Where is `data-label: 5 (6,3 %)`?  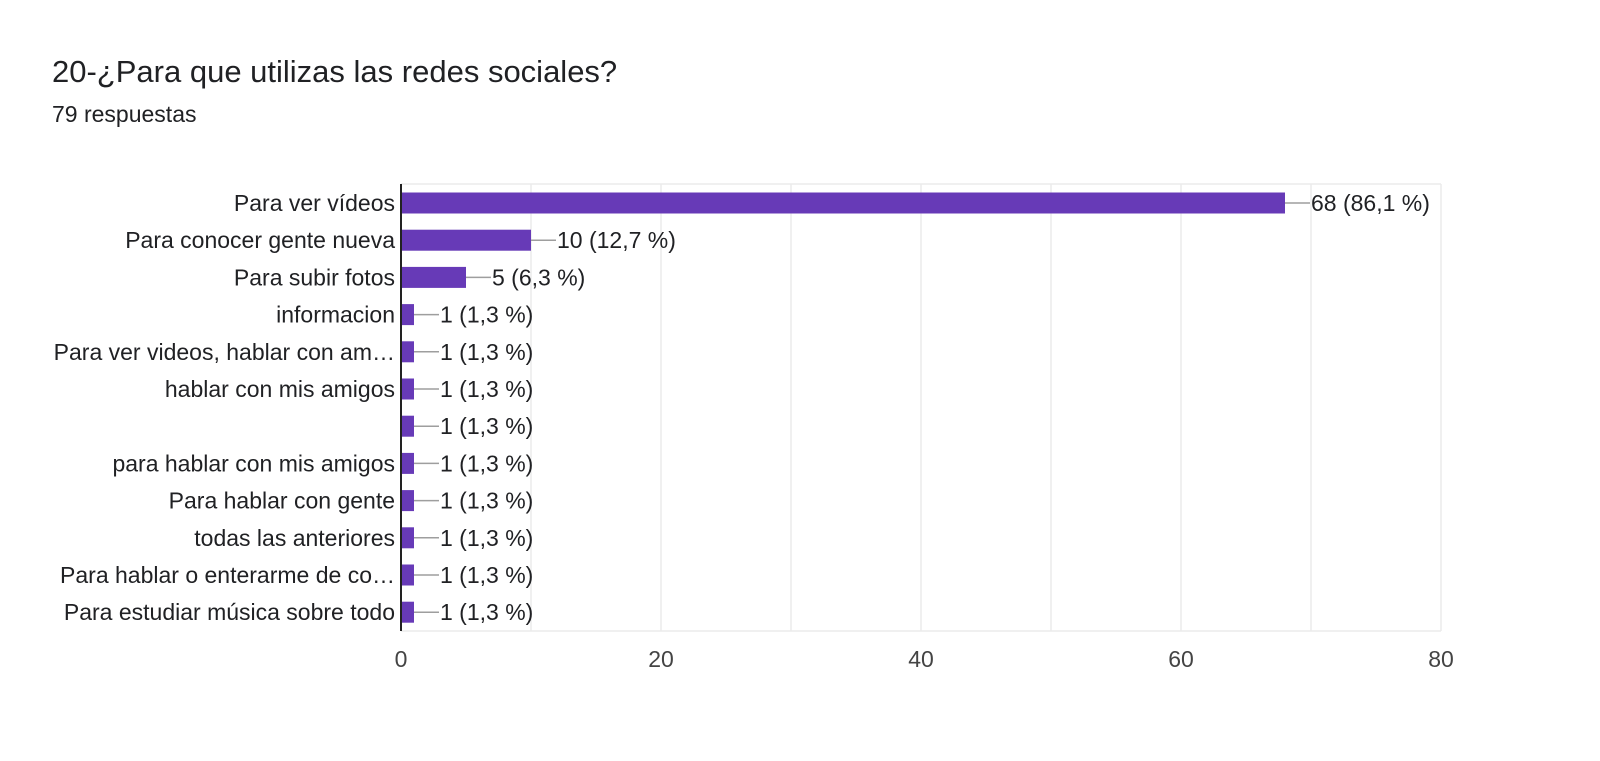 data-label: 5 (6,3 %) is located at coordinates (538, 277).